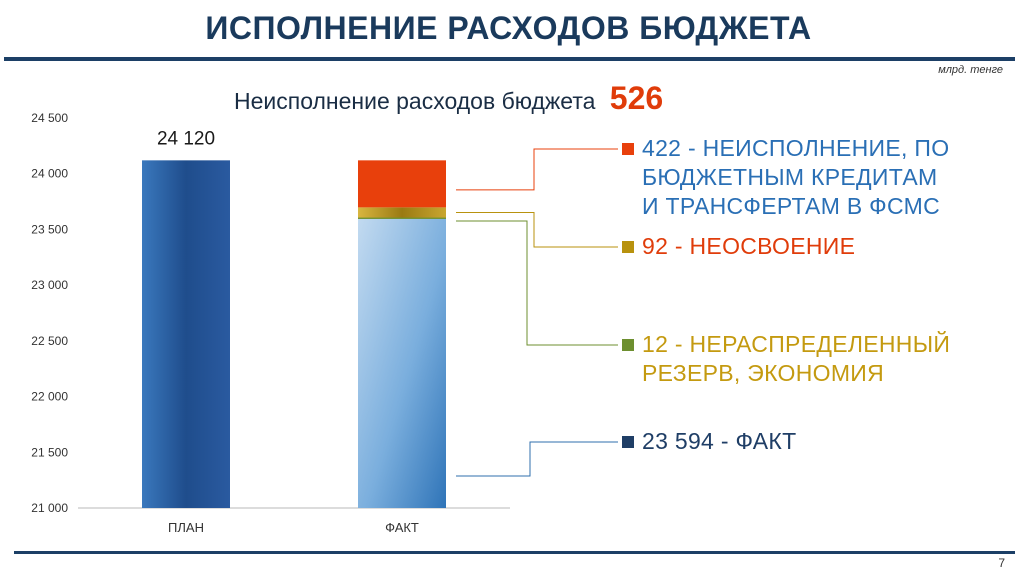 Image resolution: width=1017 pixels, height=574 pixels. What do you see at coordinates (796, 148) in the screenshot?
I see `legend-text: 422 - НЕИСПОЛНЕНИЕ, ПО` at bounding box center [796, 148].